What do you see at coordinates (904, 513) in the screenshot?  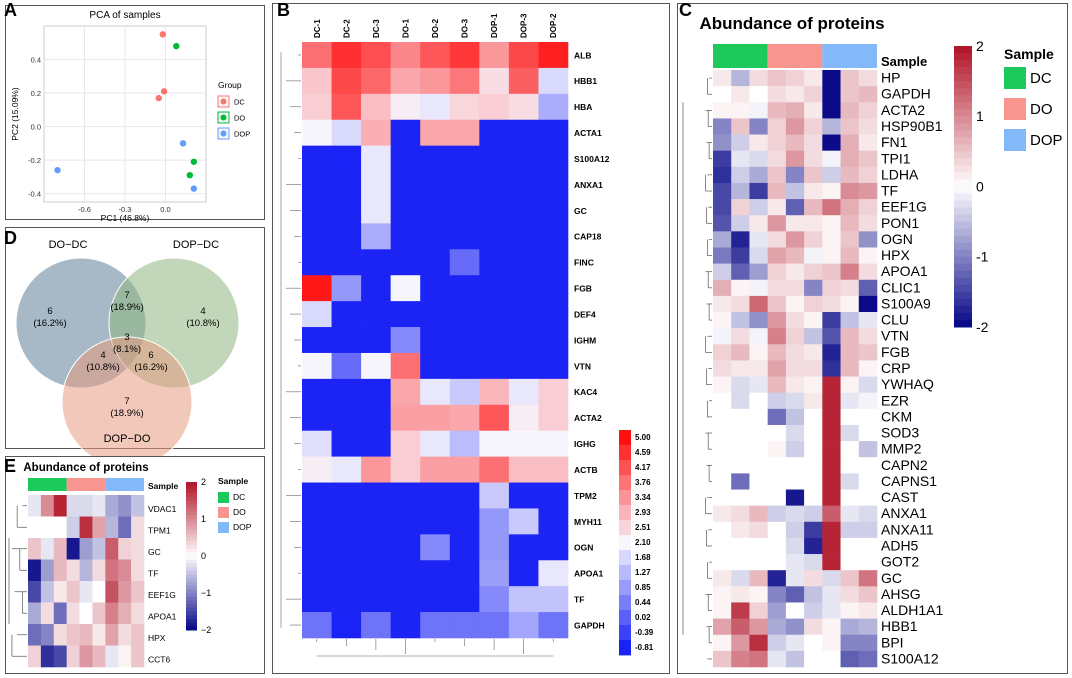 I see `row-label: ANXA1` at bounding box center [904, 513].